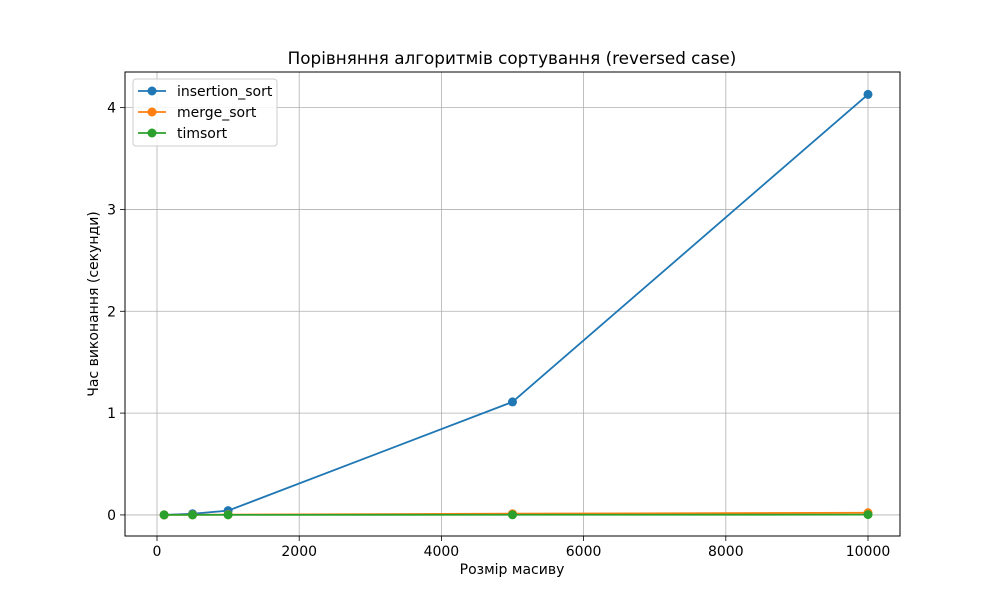  Describe the element at coordinates (726, 552) in the screenshot. I see `x-tick-label: 8000` at that location.